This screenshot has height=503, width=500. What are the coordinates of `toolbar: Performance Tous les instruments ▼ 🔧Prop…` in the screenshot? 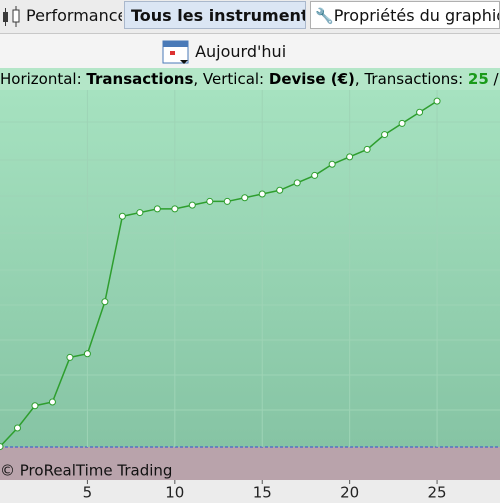 It's located at (250, 17).